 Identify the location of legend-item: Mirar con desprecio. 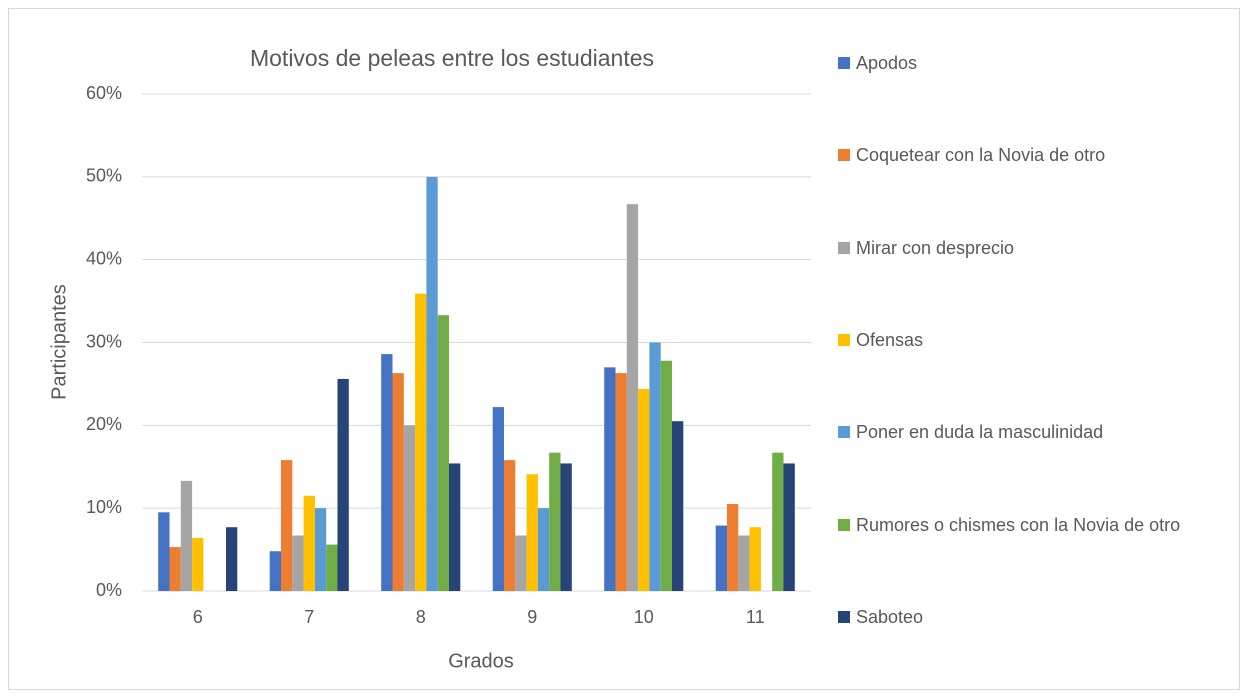
(1023, 248).